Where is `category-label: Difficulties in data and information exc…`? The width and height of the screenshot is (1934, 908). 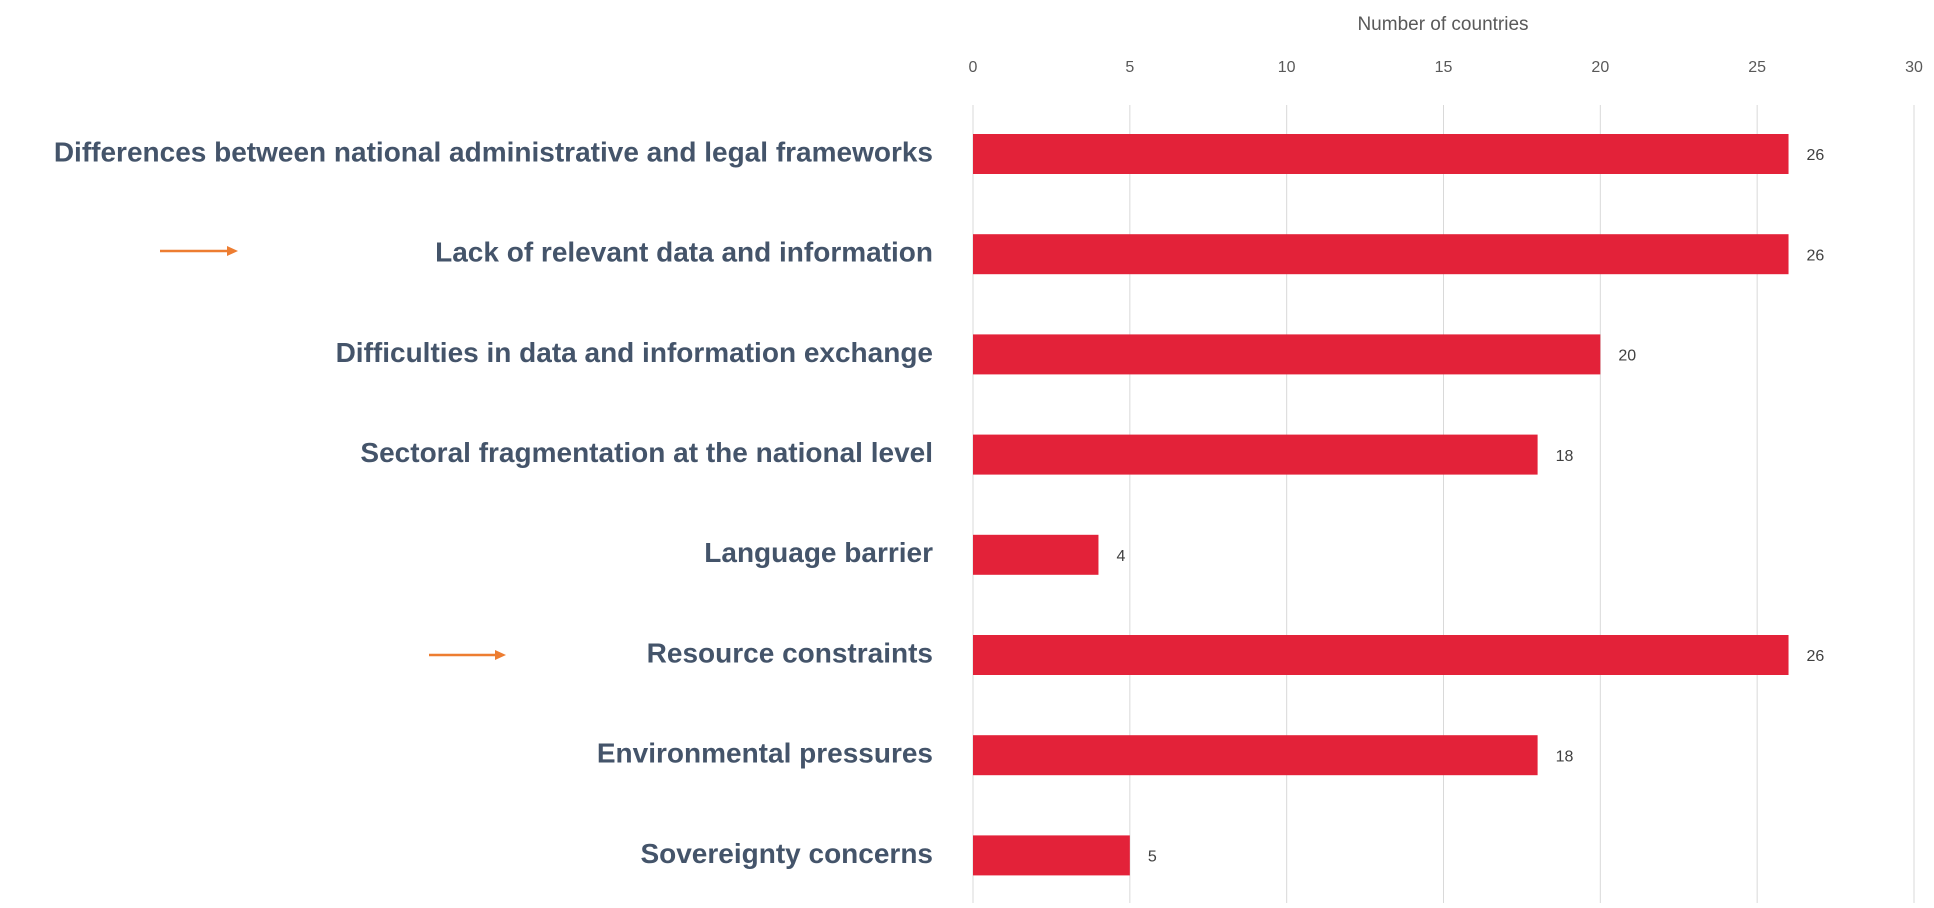 category-label: Difficulties in data and information exc… is located at coordinates (634, 352).